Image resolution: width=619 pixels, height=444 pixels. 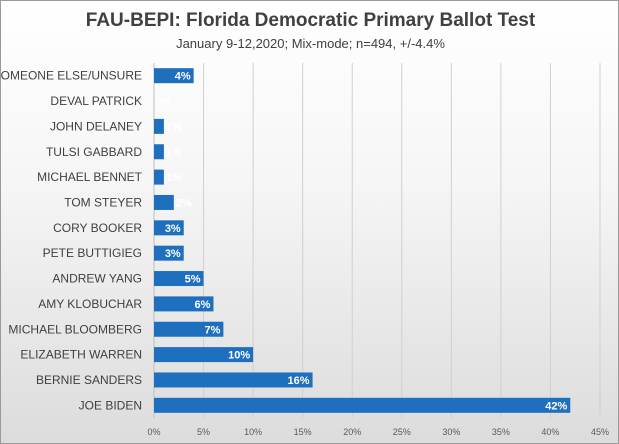 I want to click on category-label: AMY KLOBUCHAR, so click(x=90, y=304).